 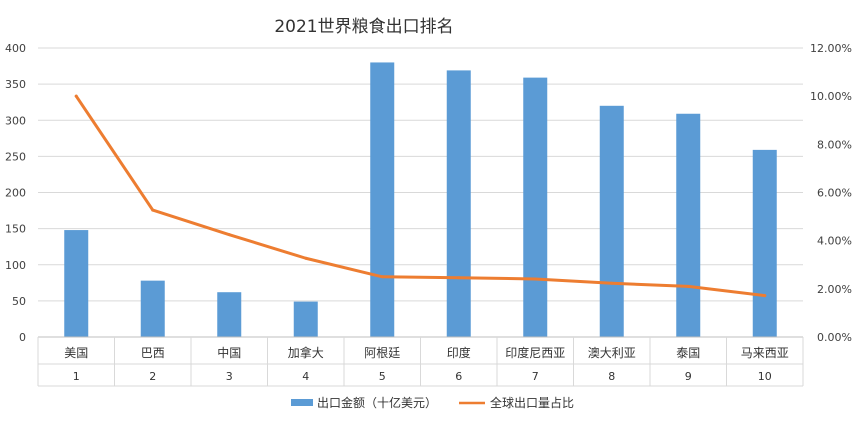 I want to click on y-left-tick-label: 50, so click(x=19, y=301).